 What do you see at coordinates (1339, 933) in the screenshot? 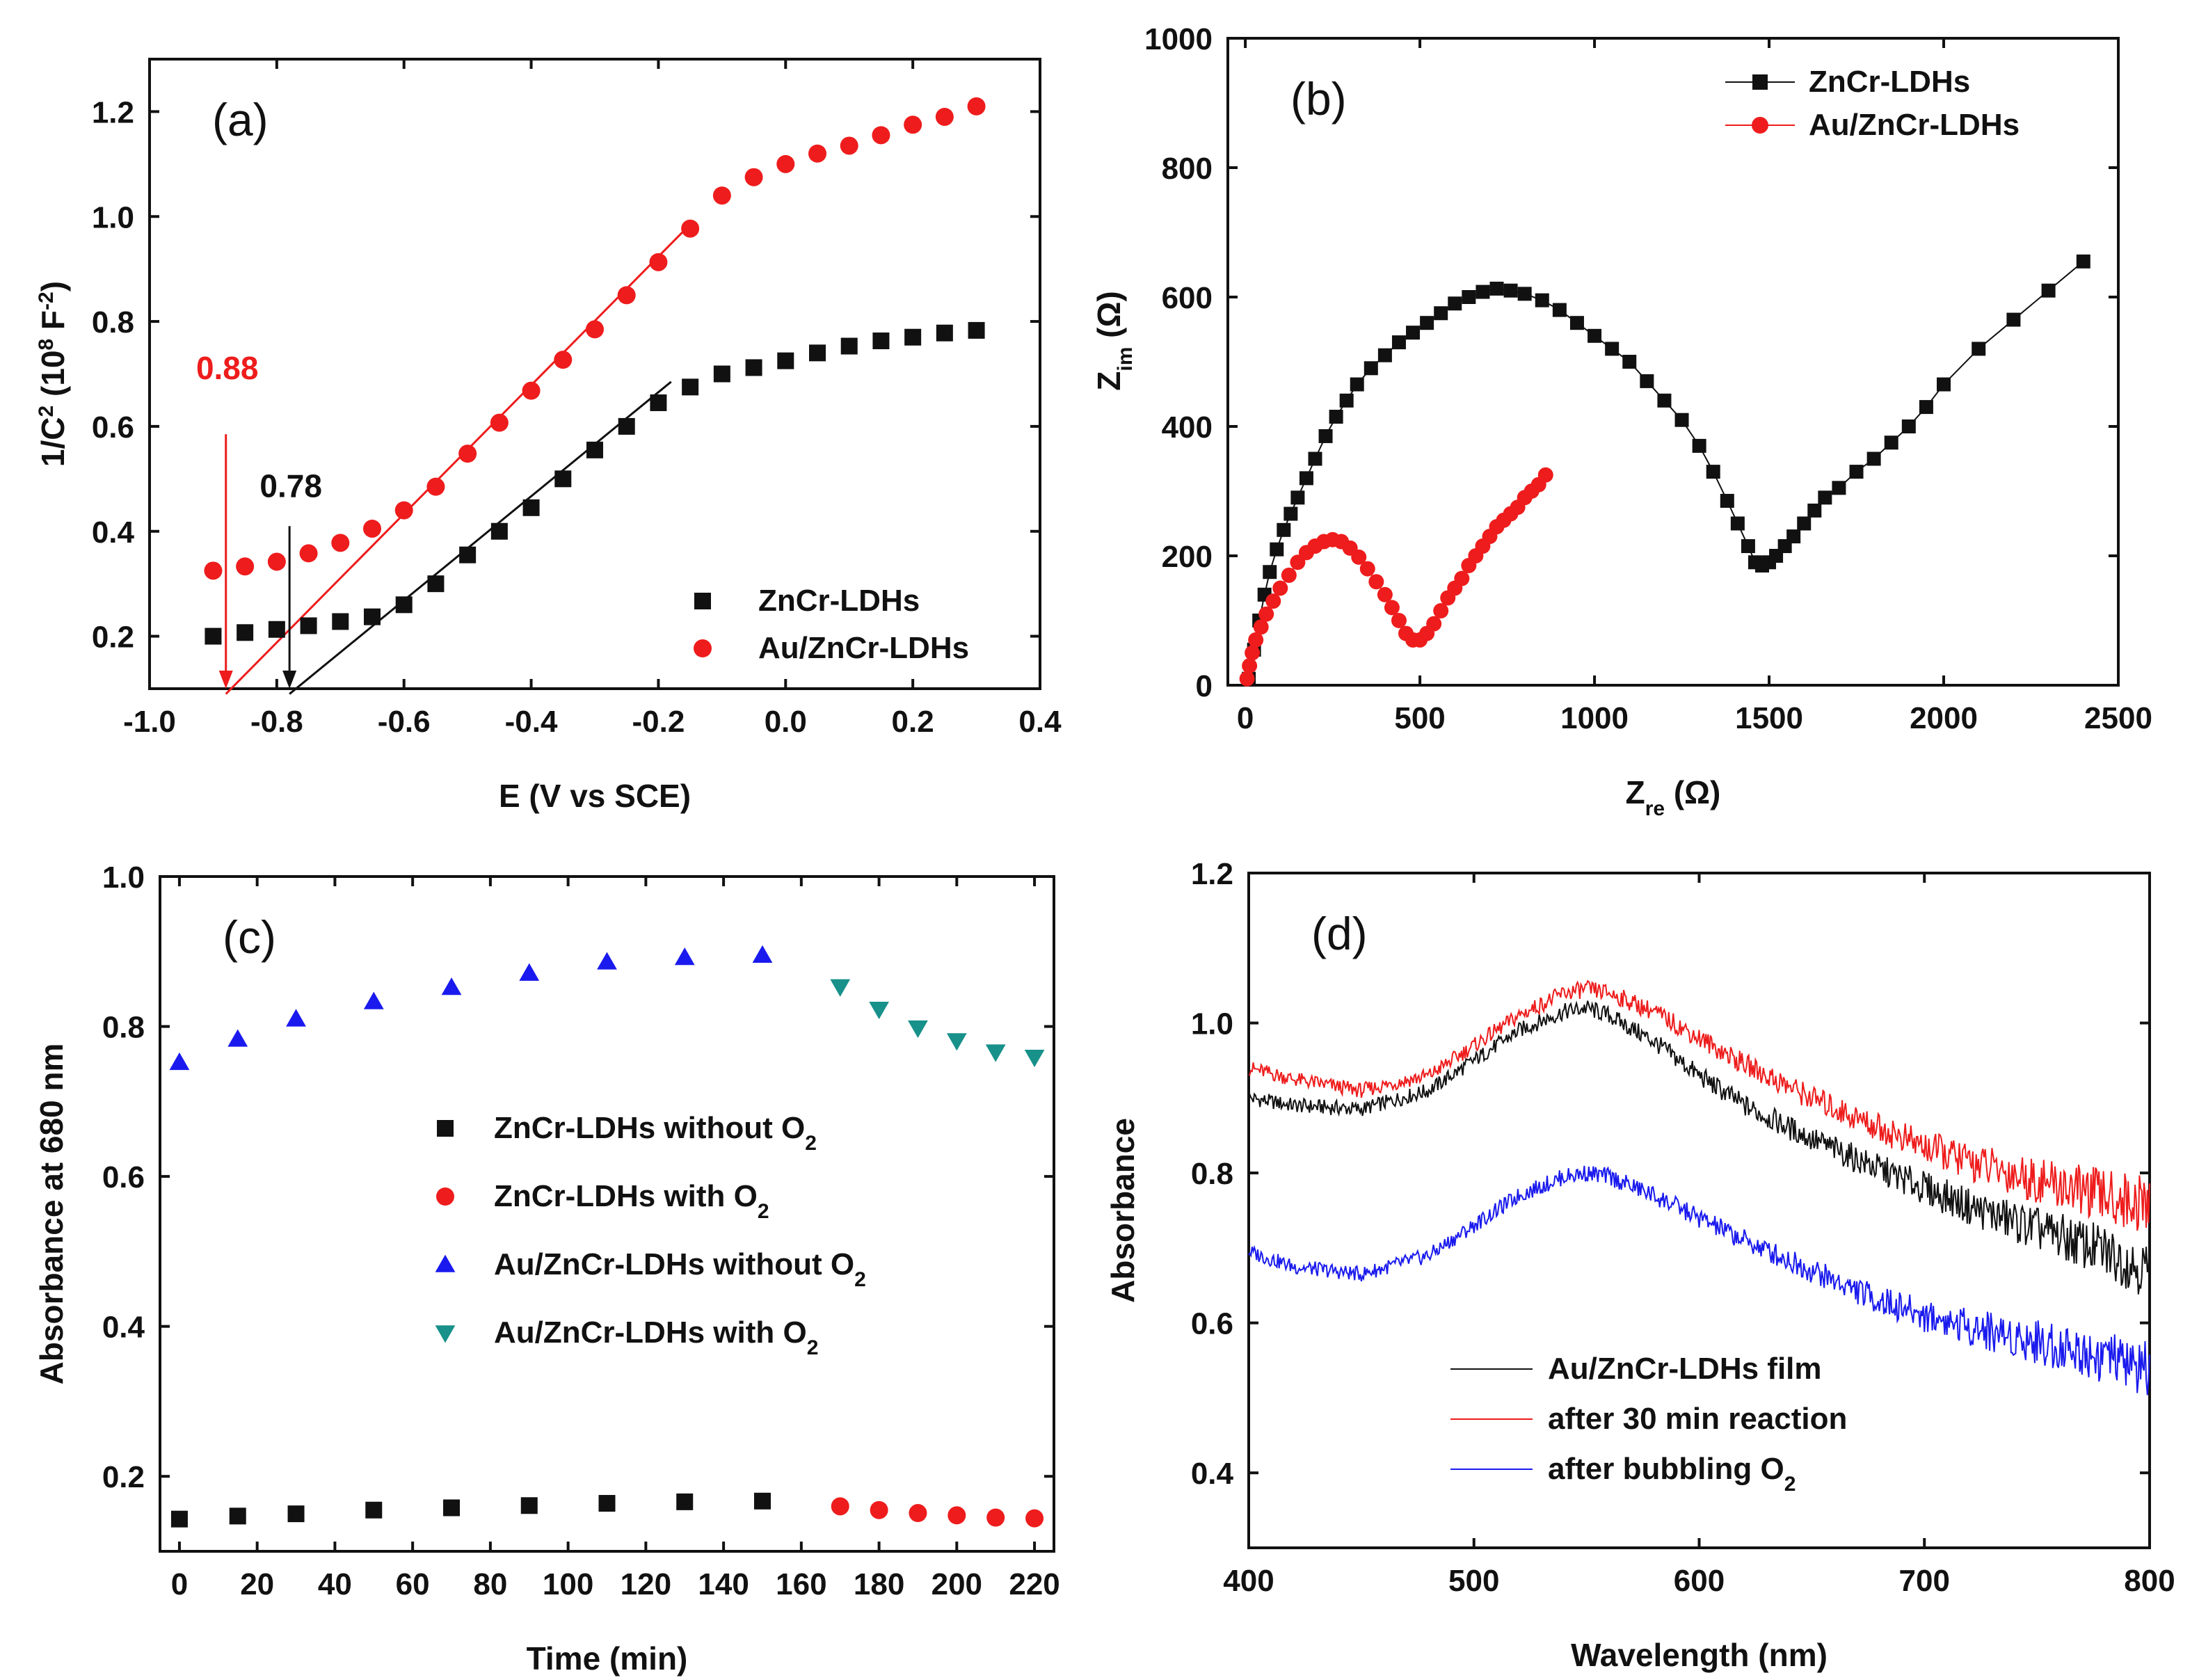
I see `panel-label: (d)` at bounding box center [1339, 933].